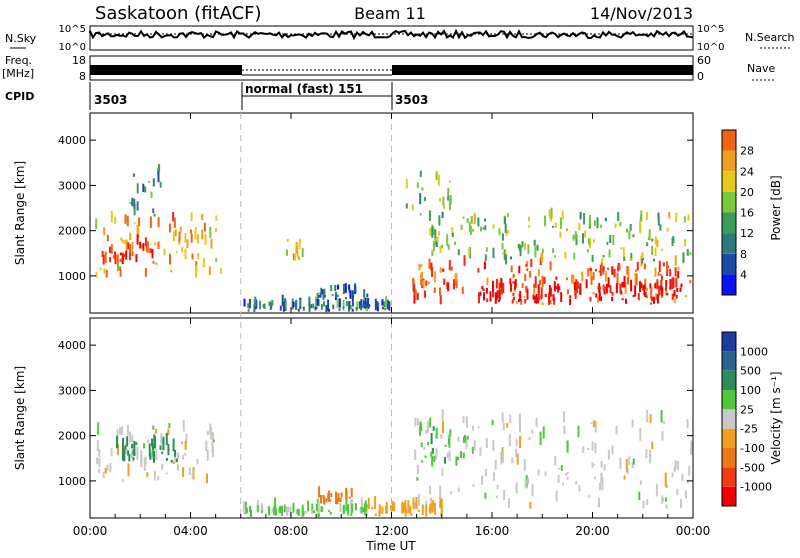 The image size is (800, 558). What do you see at coordinates (747, 233) in the screenshot?
I see `power-colorbar-tick-2: 12` at bounding box center [747, 233].